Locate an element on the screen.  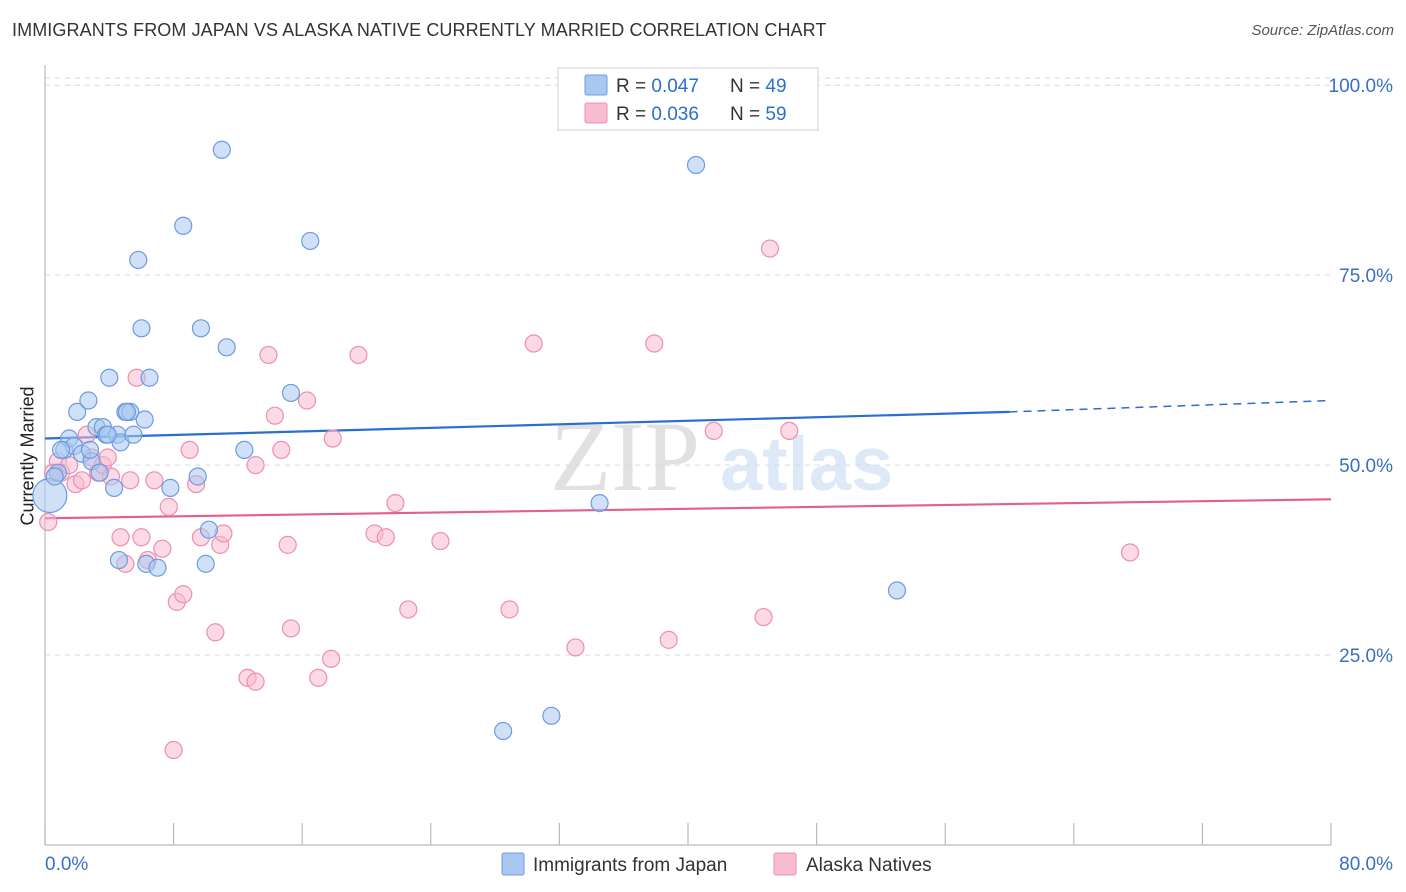
watermark-atlas: atlas is located at coordinates (806, 464).